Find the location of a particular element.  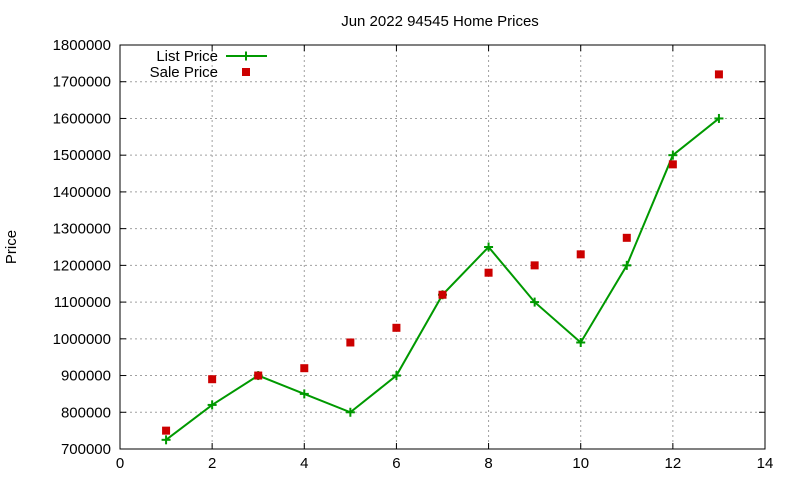

chart-title: Jun 2022 94545 Home Prices is located at coordinates (440, 21).